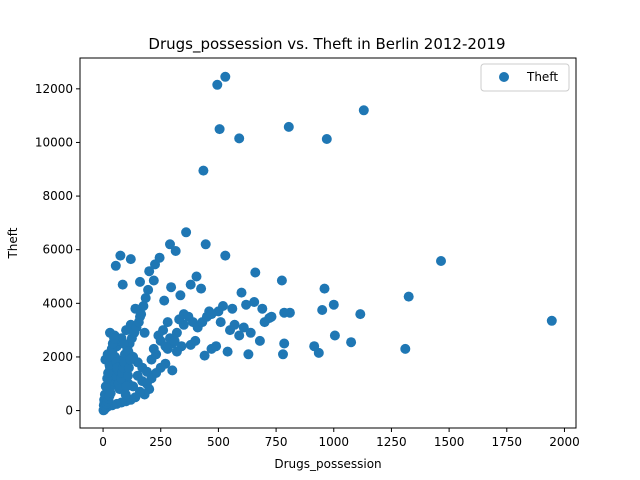 This screenshot has height=480, width=640. What do you see at coordinates (103, 442) in the screenshot?
I see `x-tick-label: 0` at bounding box center [103, 442].